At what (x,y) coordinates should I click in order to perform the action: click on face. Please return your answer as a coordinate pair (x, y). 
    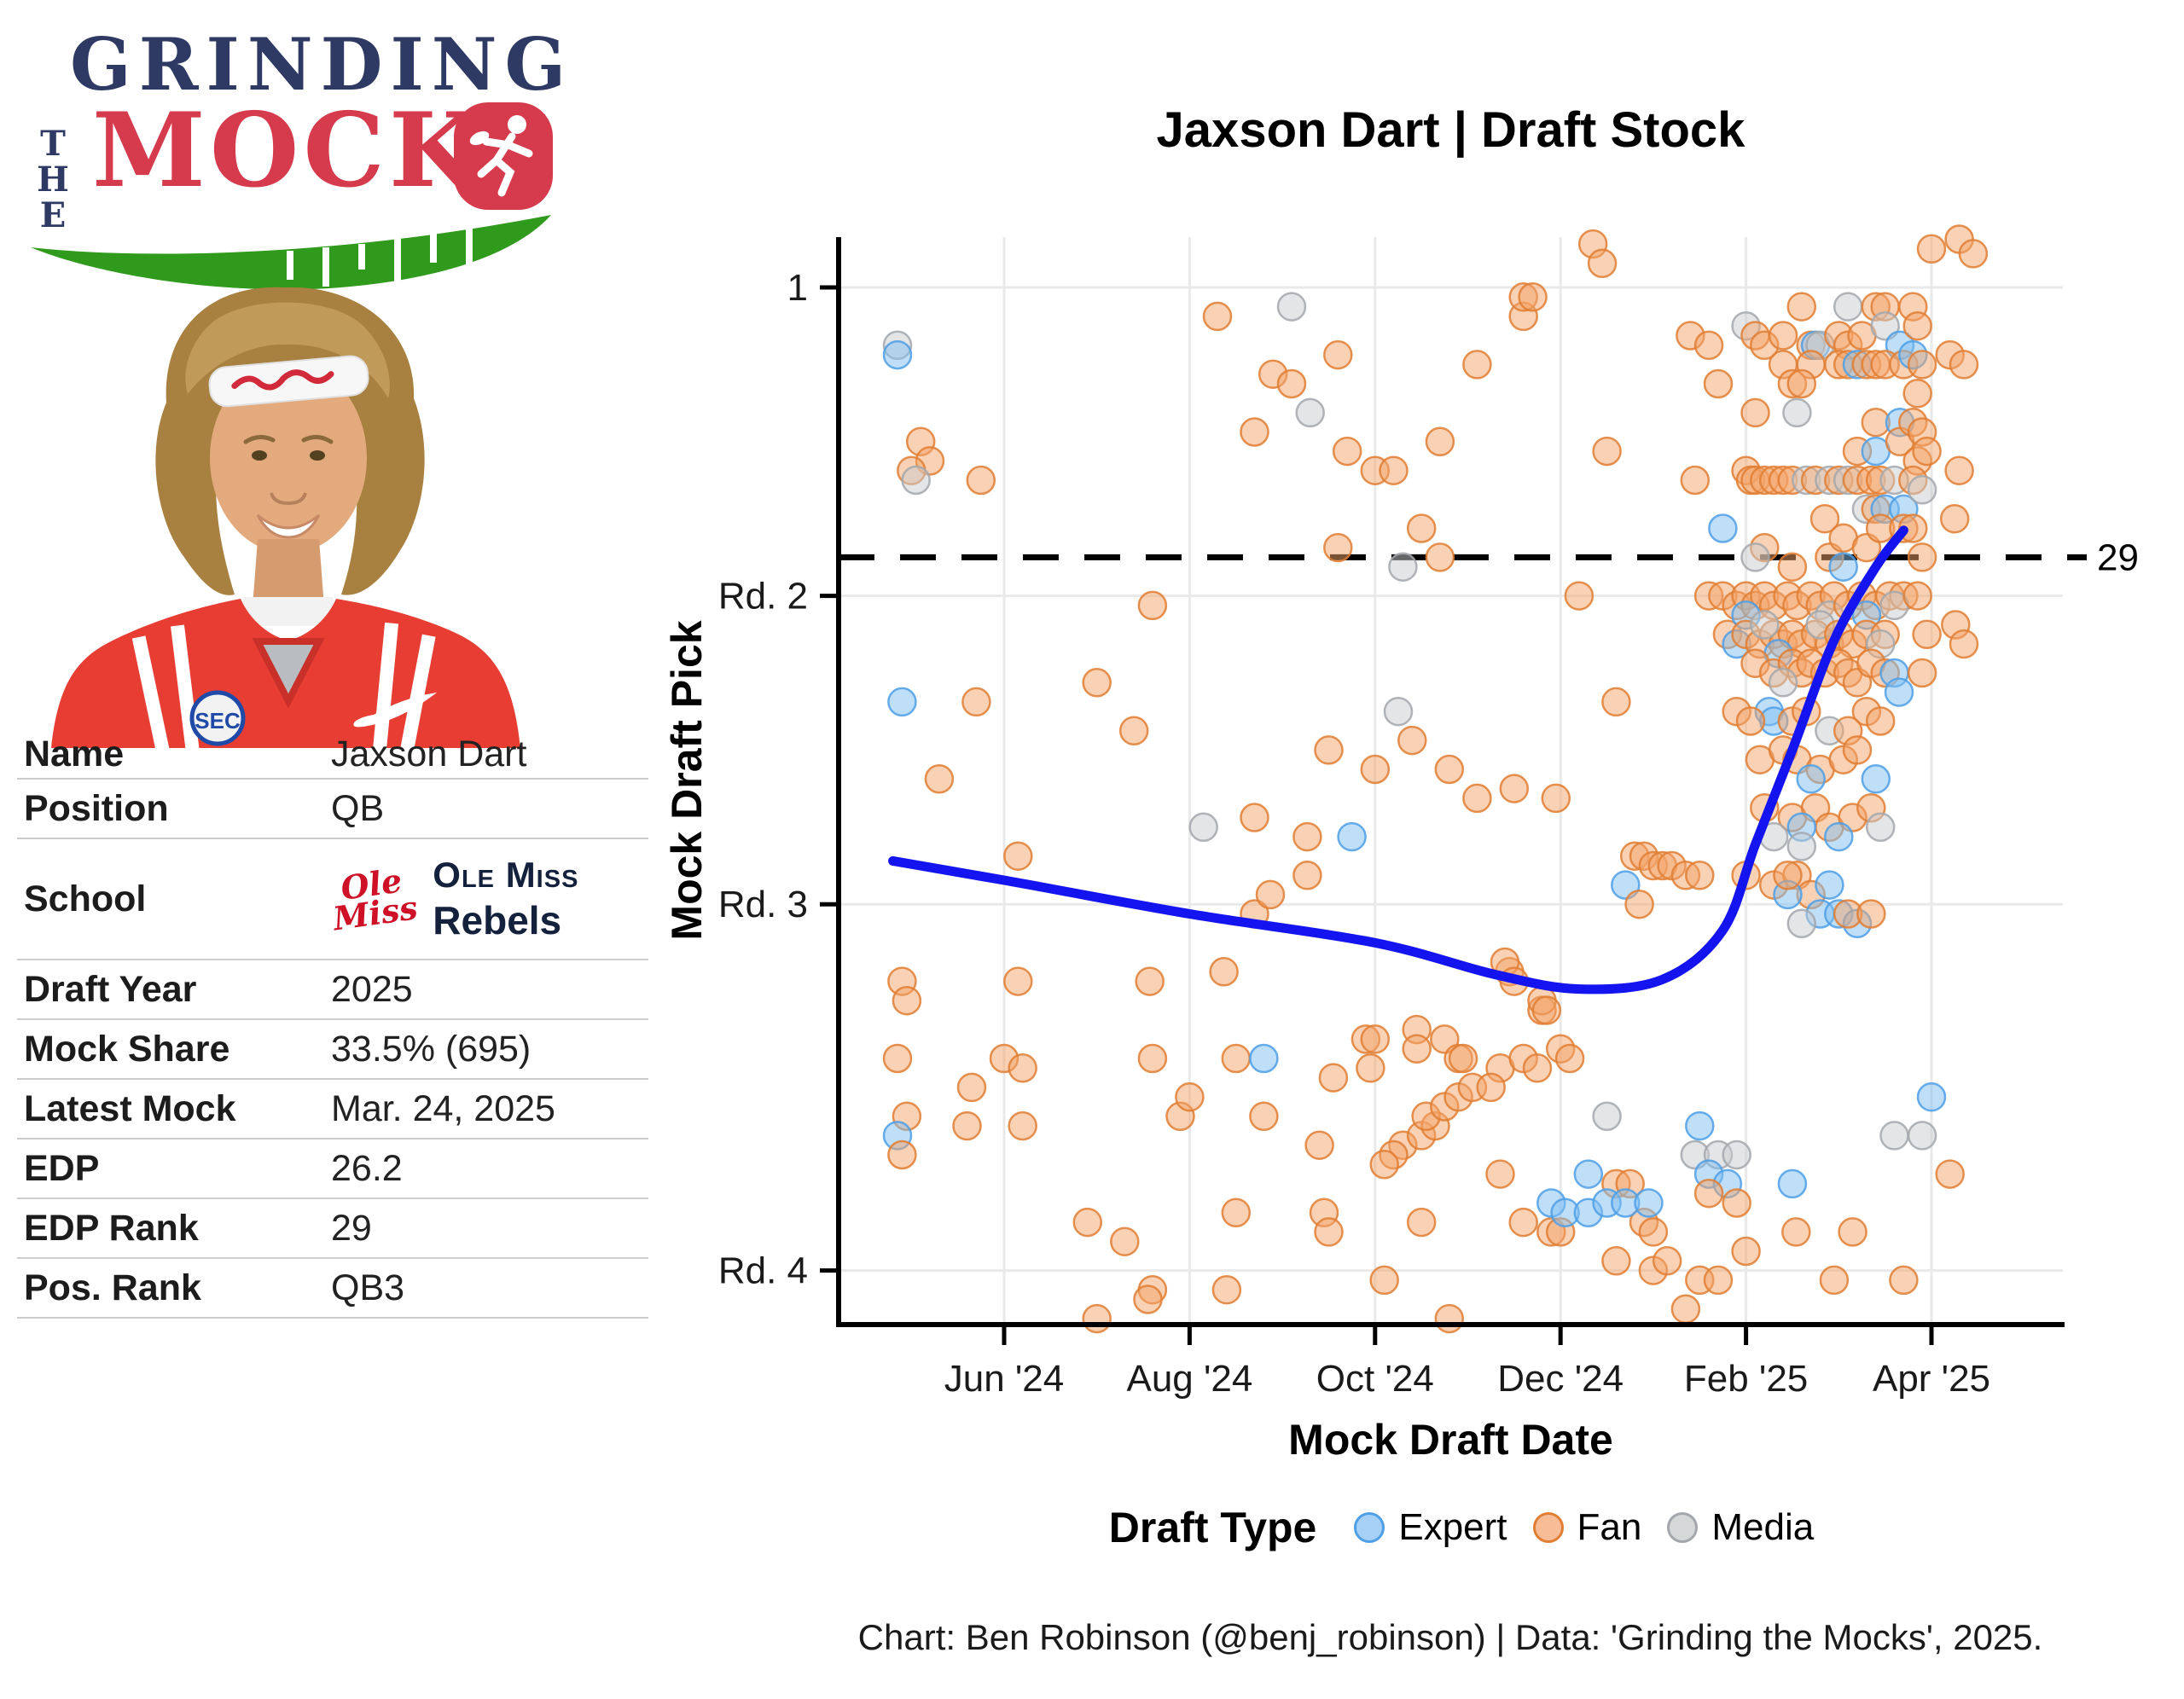
    Looking at the image, I should click on (288, 458).